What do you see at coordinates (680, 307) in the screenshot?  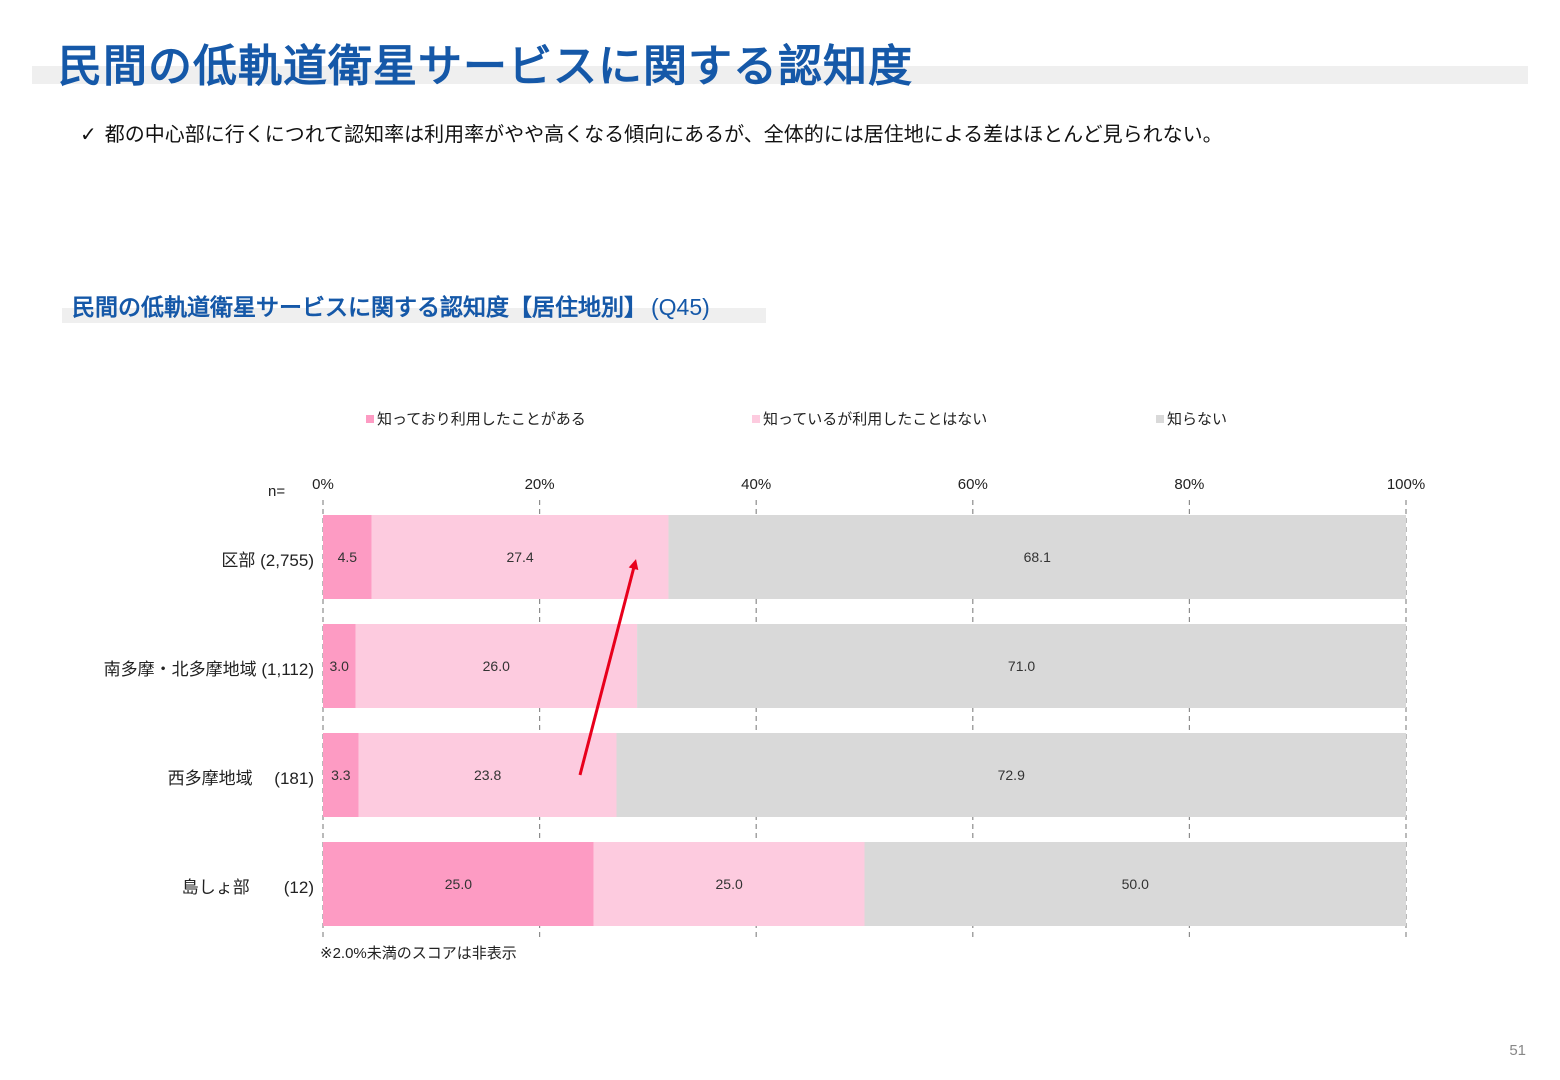 I see `chart-title-question-code: (Q45)` at bounding box center [680, 307].